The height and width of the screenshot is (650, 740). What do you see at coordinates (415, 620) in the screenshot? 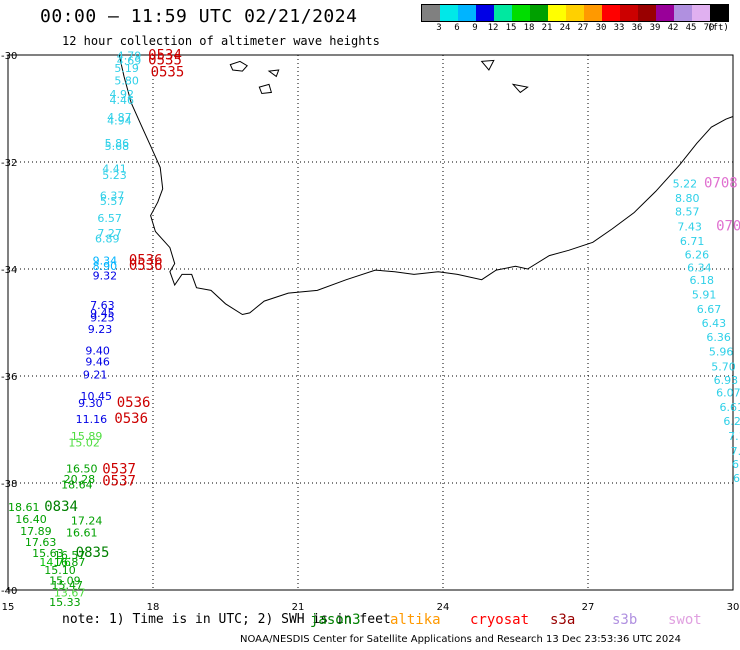
I see `satellite-key-altika: altika` at bounding box center [415, 620].